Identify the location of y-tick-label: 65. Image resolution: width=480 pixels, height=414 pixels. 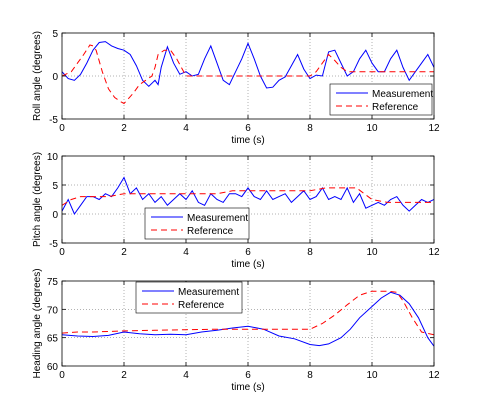
(53, 339).